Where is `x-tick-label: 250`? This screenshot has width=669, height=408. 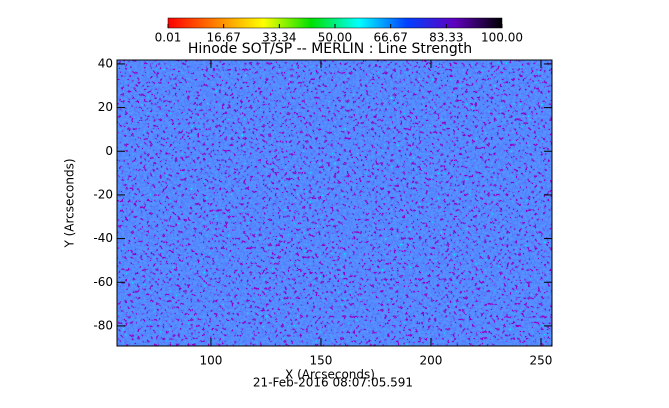 x-tick-label: 250 is located at coordinates (541, 361).